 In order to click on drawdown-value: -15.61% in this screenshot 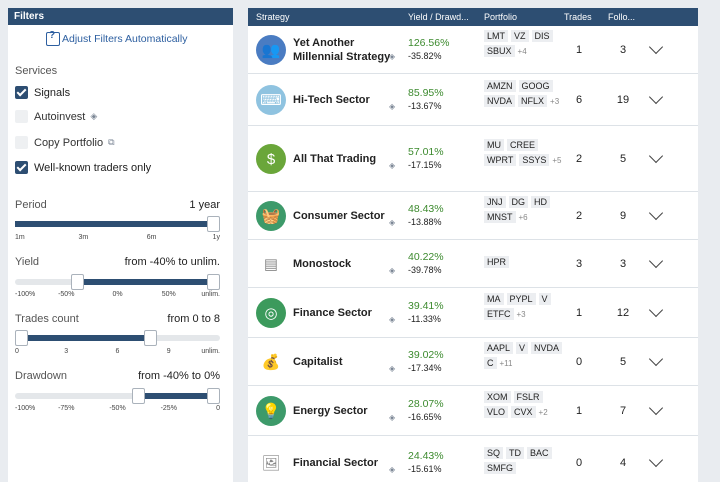, I will do `click(425, 469)`.